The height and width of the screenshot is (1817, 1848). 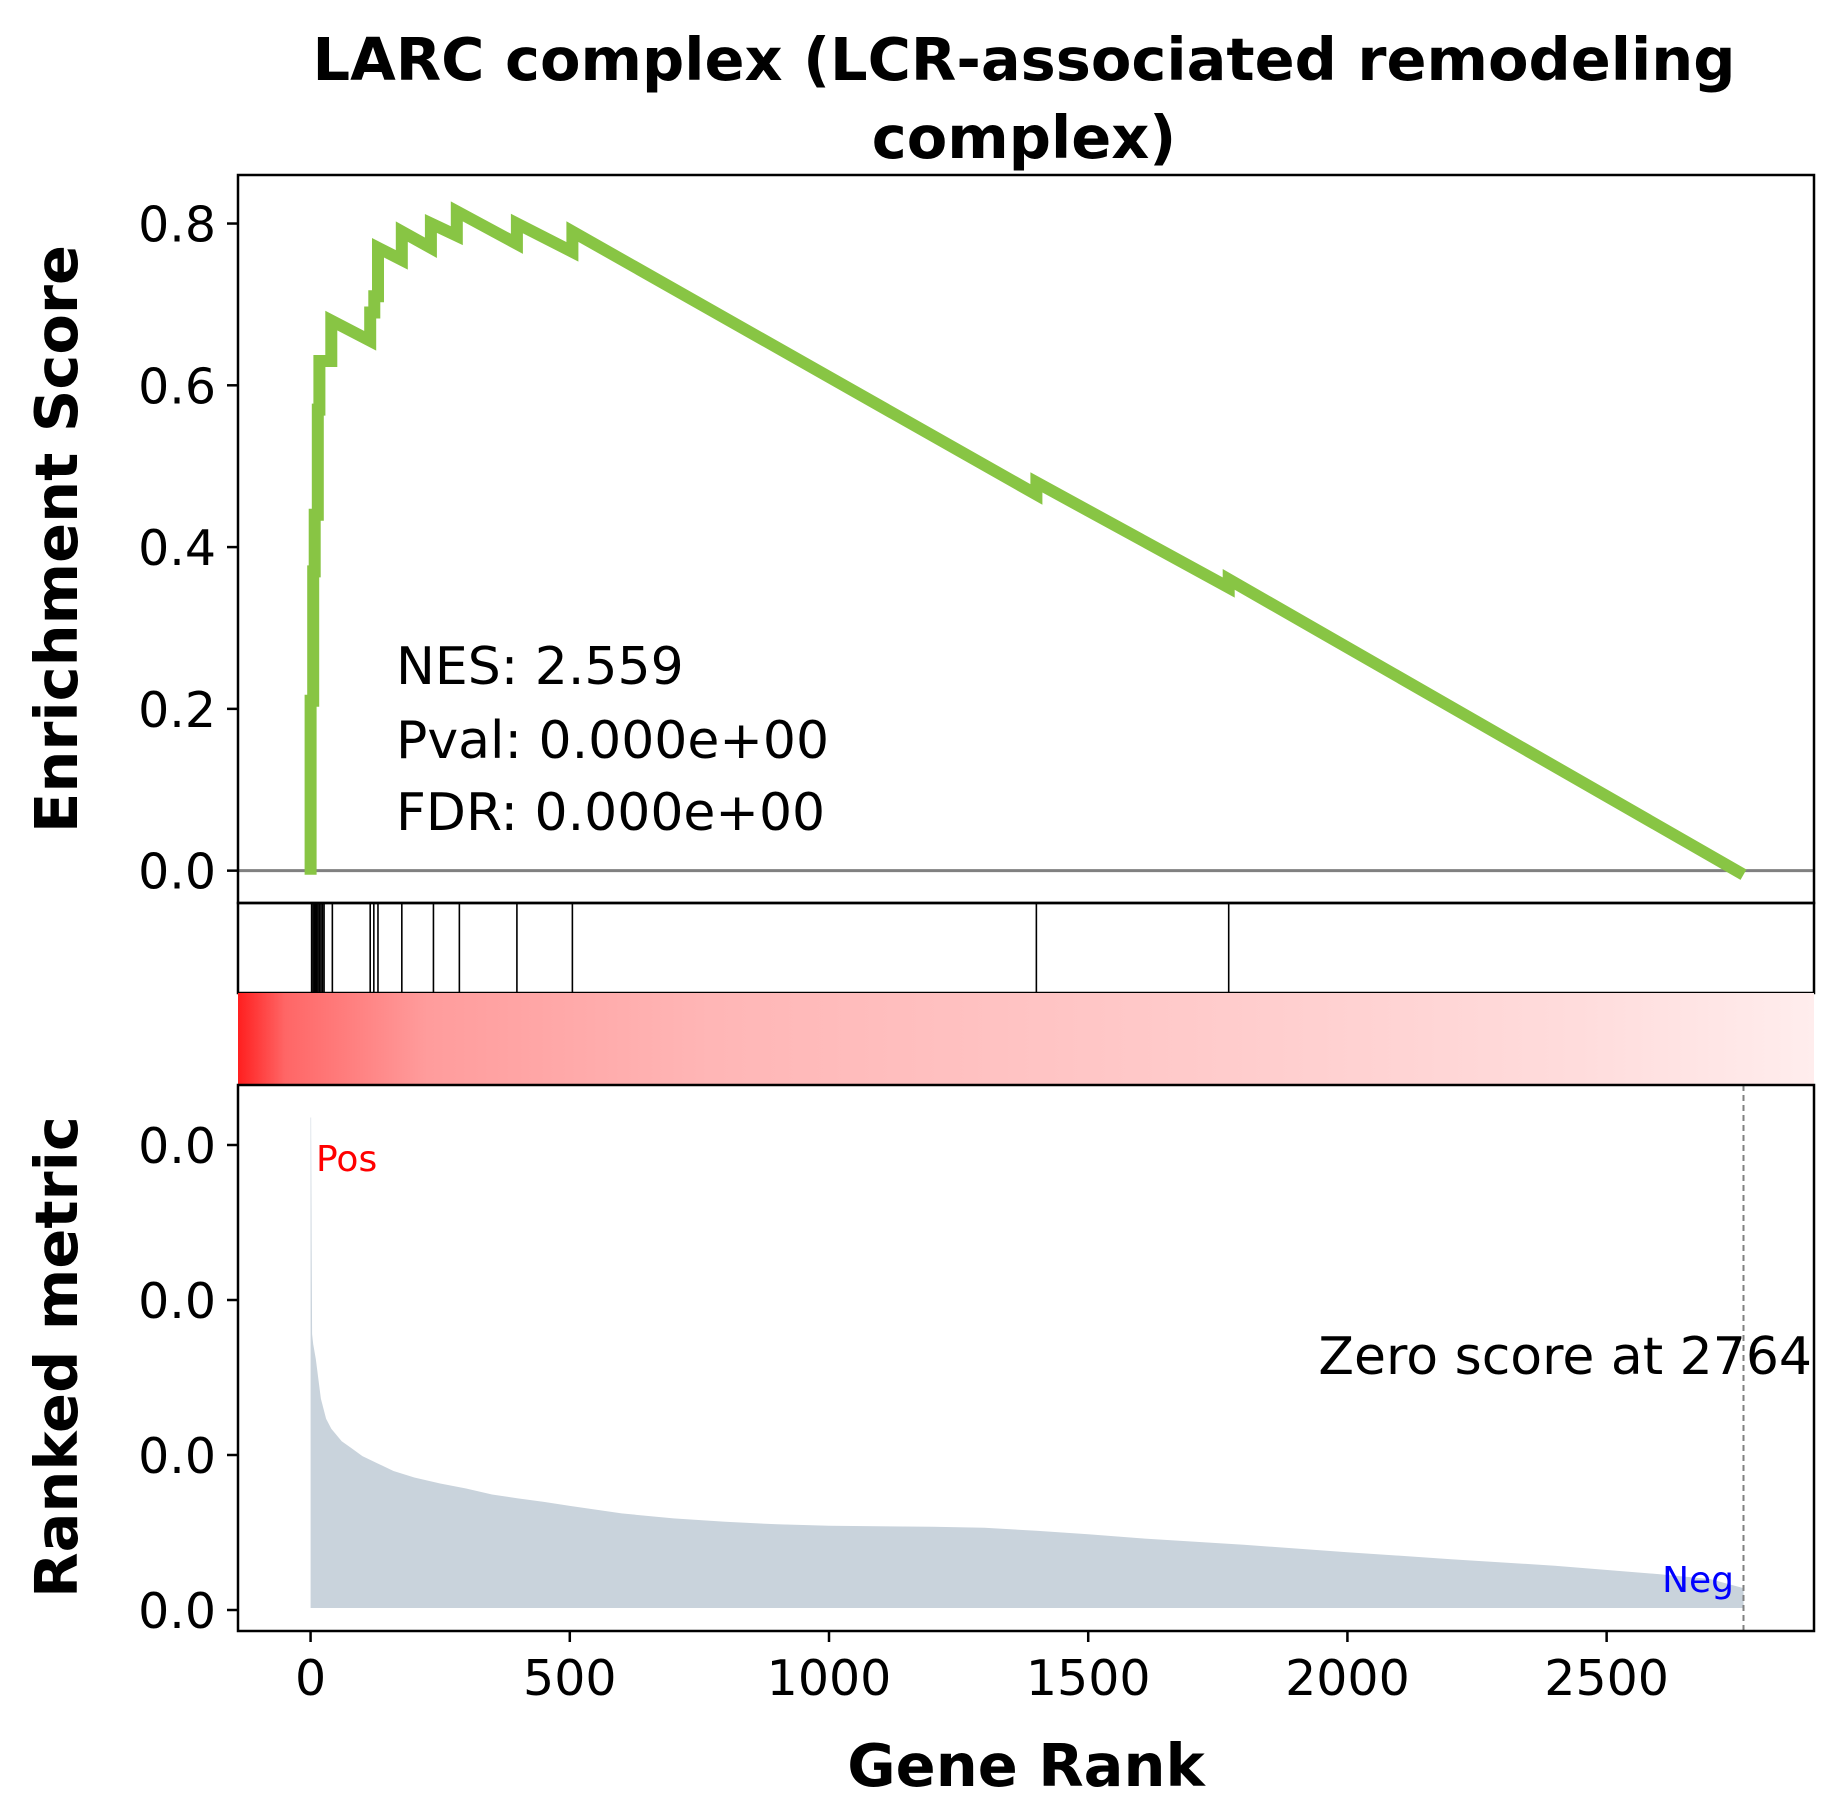 I want to click on stat-pval: Pval: 0.000e+00, so click(x=612, y=741).